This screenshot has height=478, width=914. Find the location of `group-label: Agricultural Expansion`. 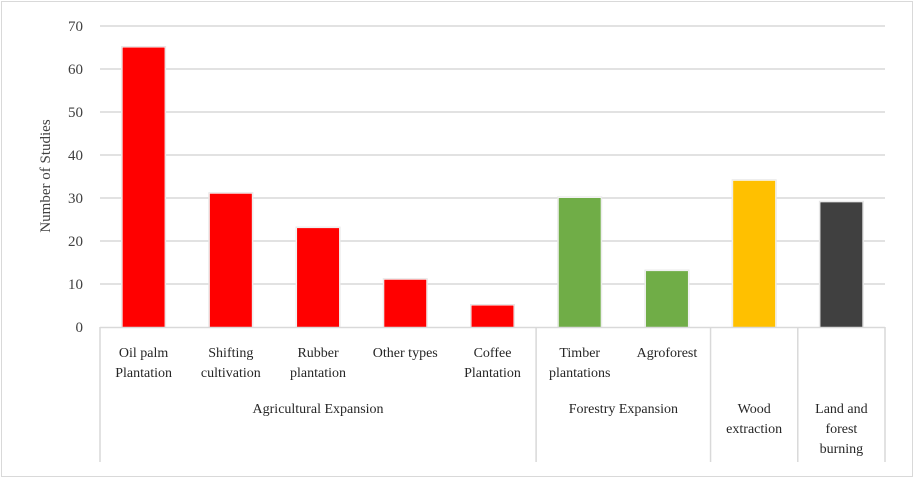

group-label: Agricultural Expansion is located at coordinates (318, 409).